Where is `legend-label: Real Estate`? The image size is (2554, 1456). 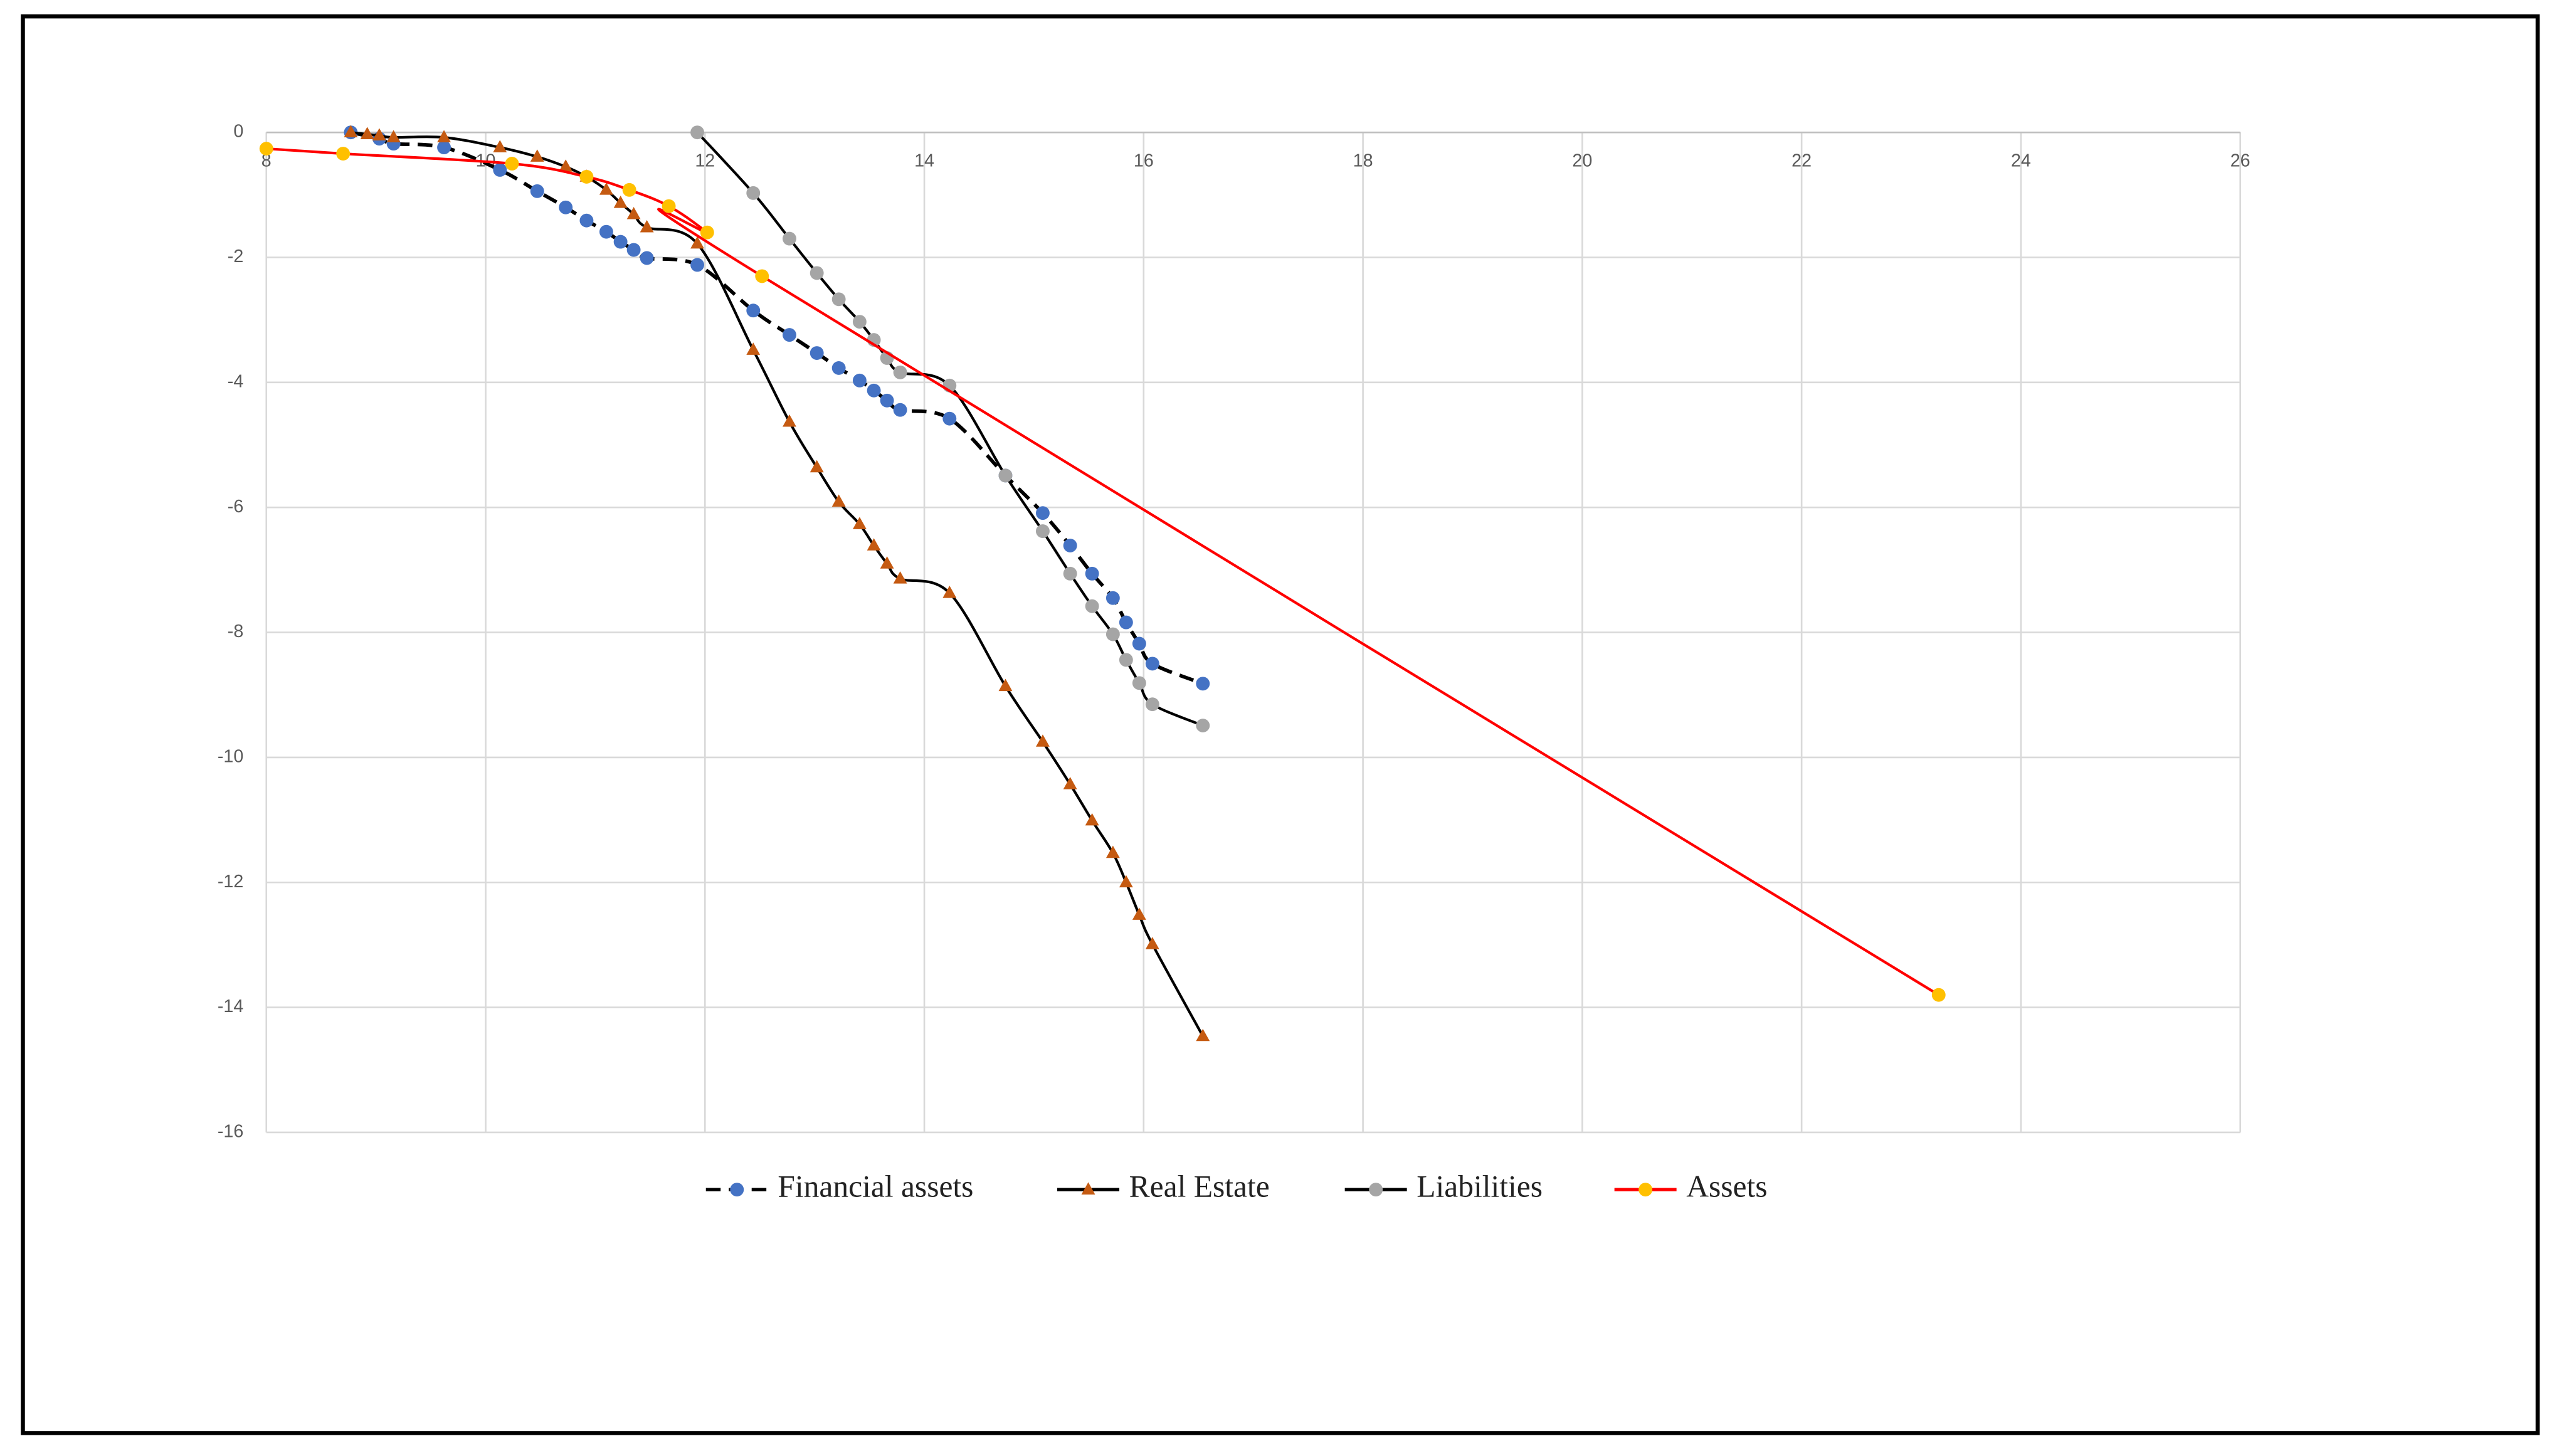 legend-label: Real Estate is located at coordinates (1199, 1187).